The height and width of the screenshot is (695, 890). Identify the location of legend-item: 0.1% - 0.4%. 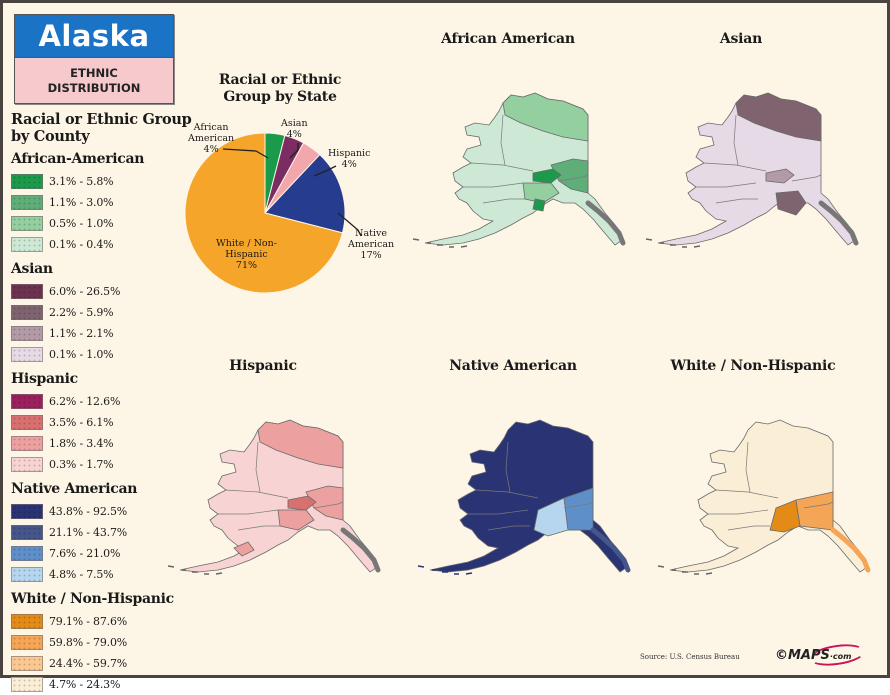
(103, 244).